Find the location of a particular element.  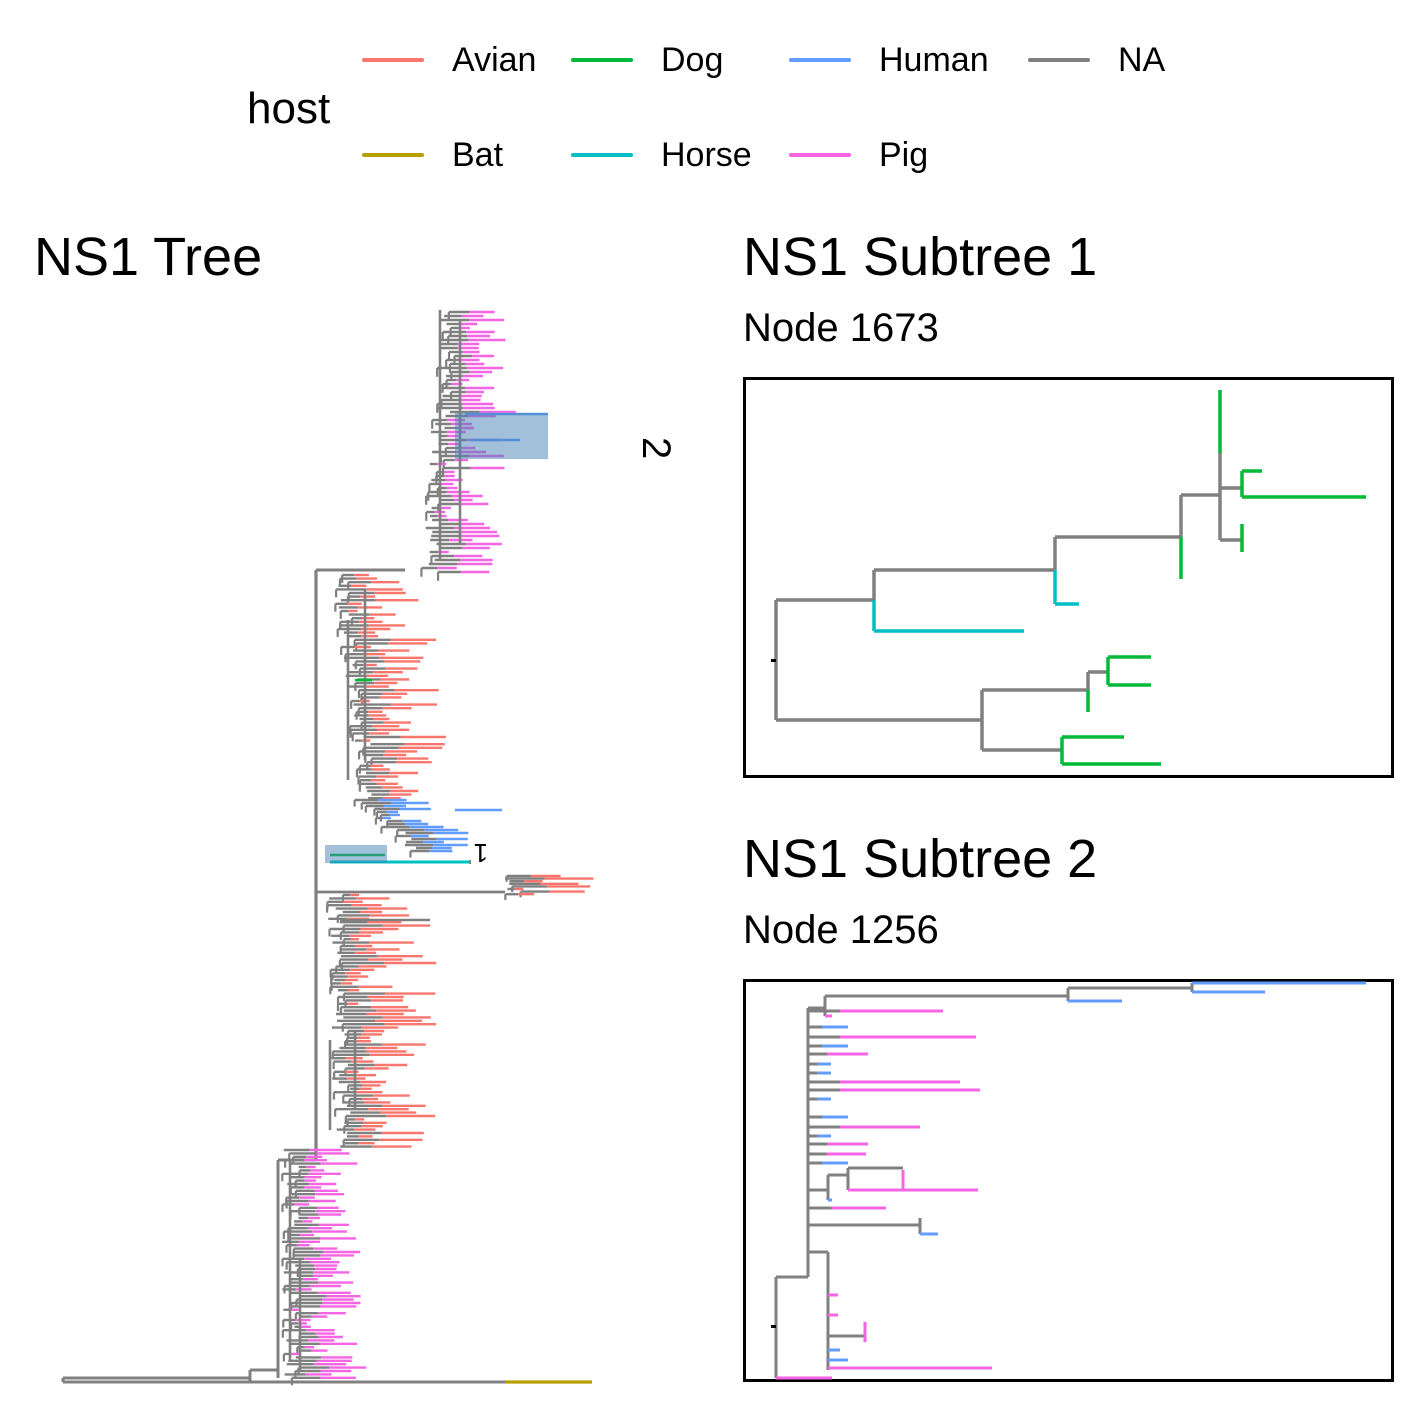

legend-label: Bat is located at coordinates (478, 154).